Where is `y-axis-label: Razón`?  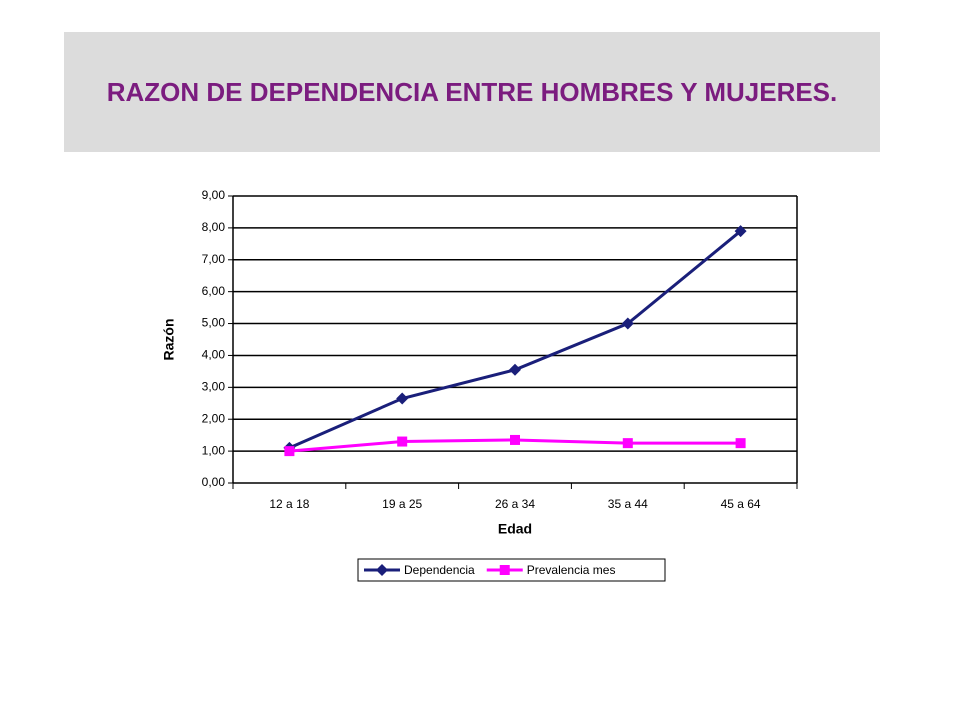 y-axis-label: Razón is located at coordinates (169, 340).